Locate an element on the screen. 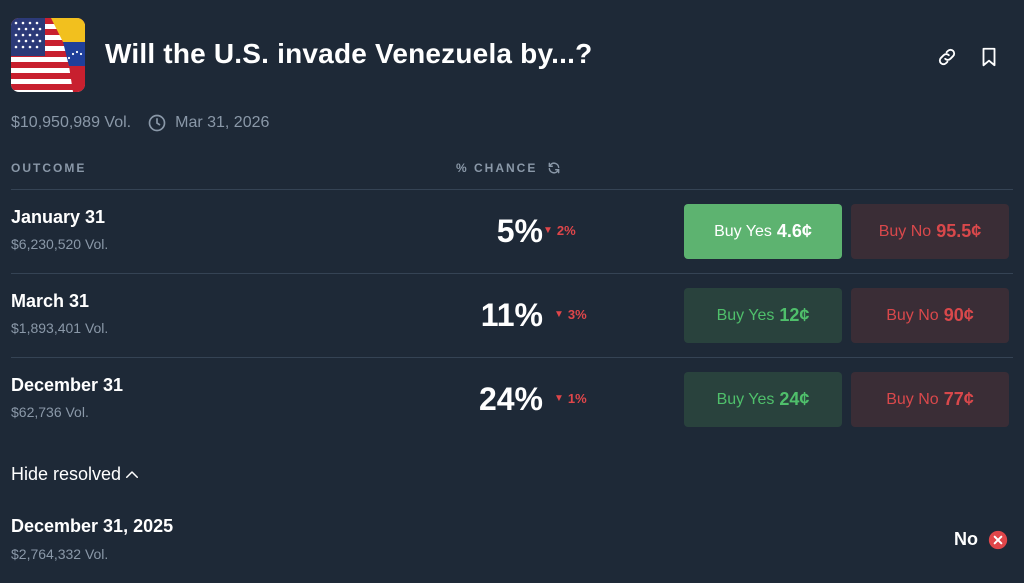  outcome-chance: 11% is located at coordinates (511, 315).